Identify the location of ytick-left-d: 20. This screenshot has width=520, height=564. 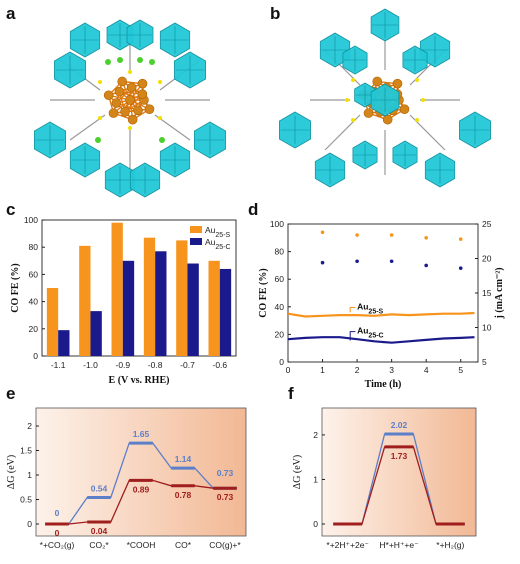
(280, 334).